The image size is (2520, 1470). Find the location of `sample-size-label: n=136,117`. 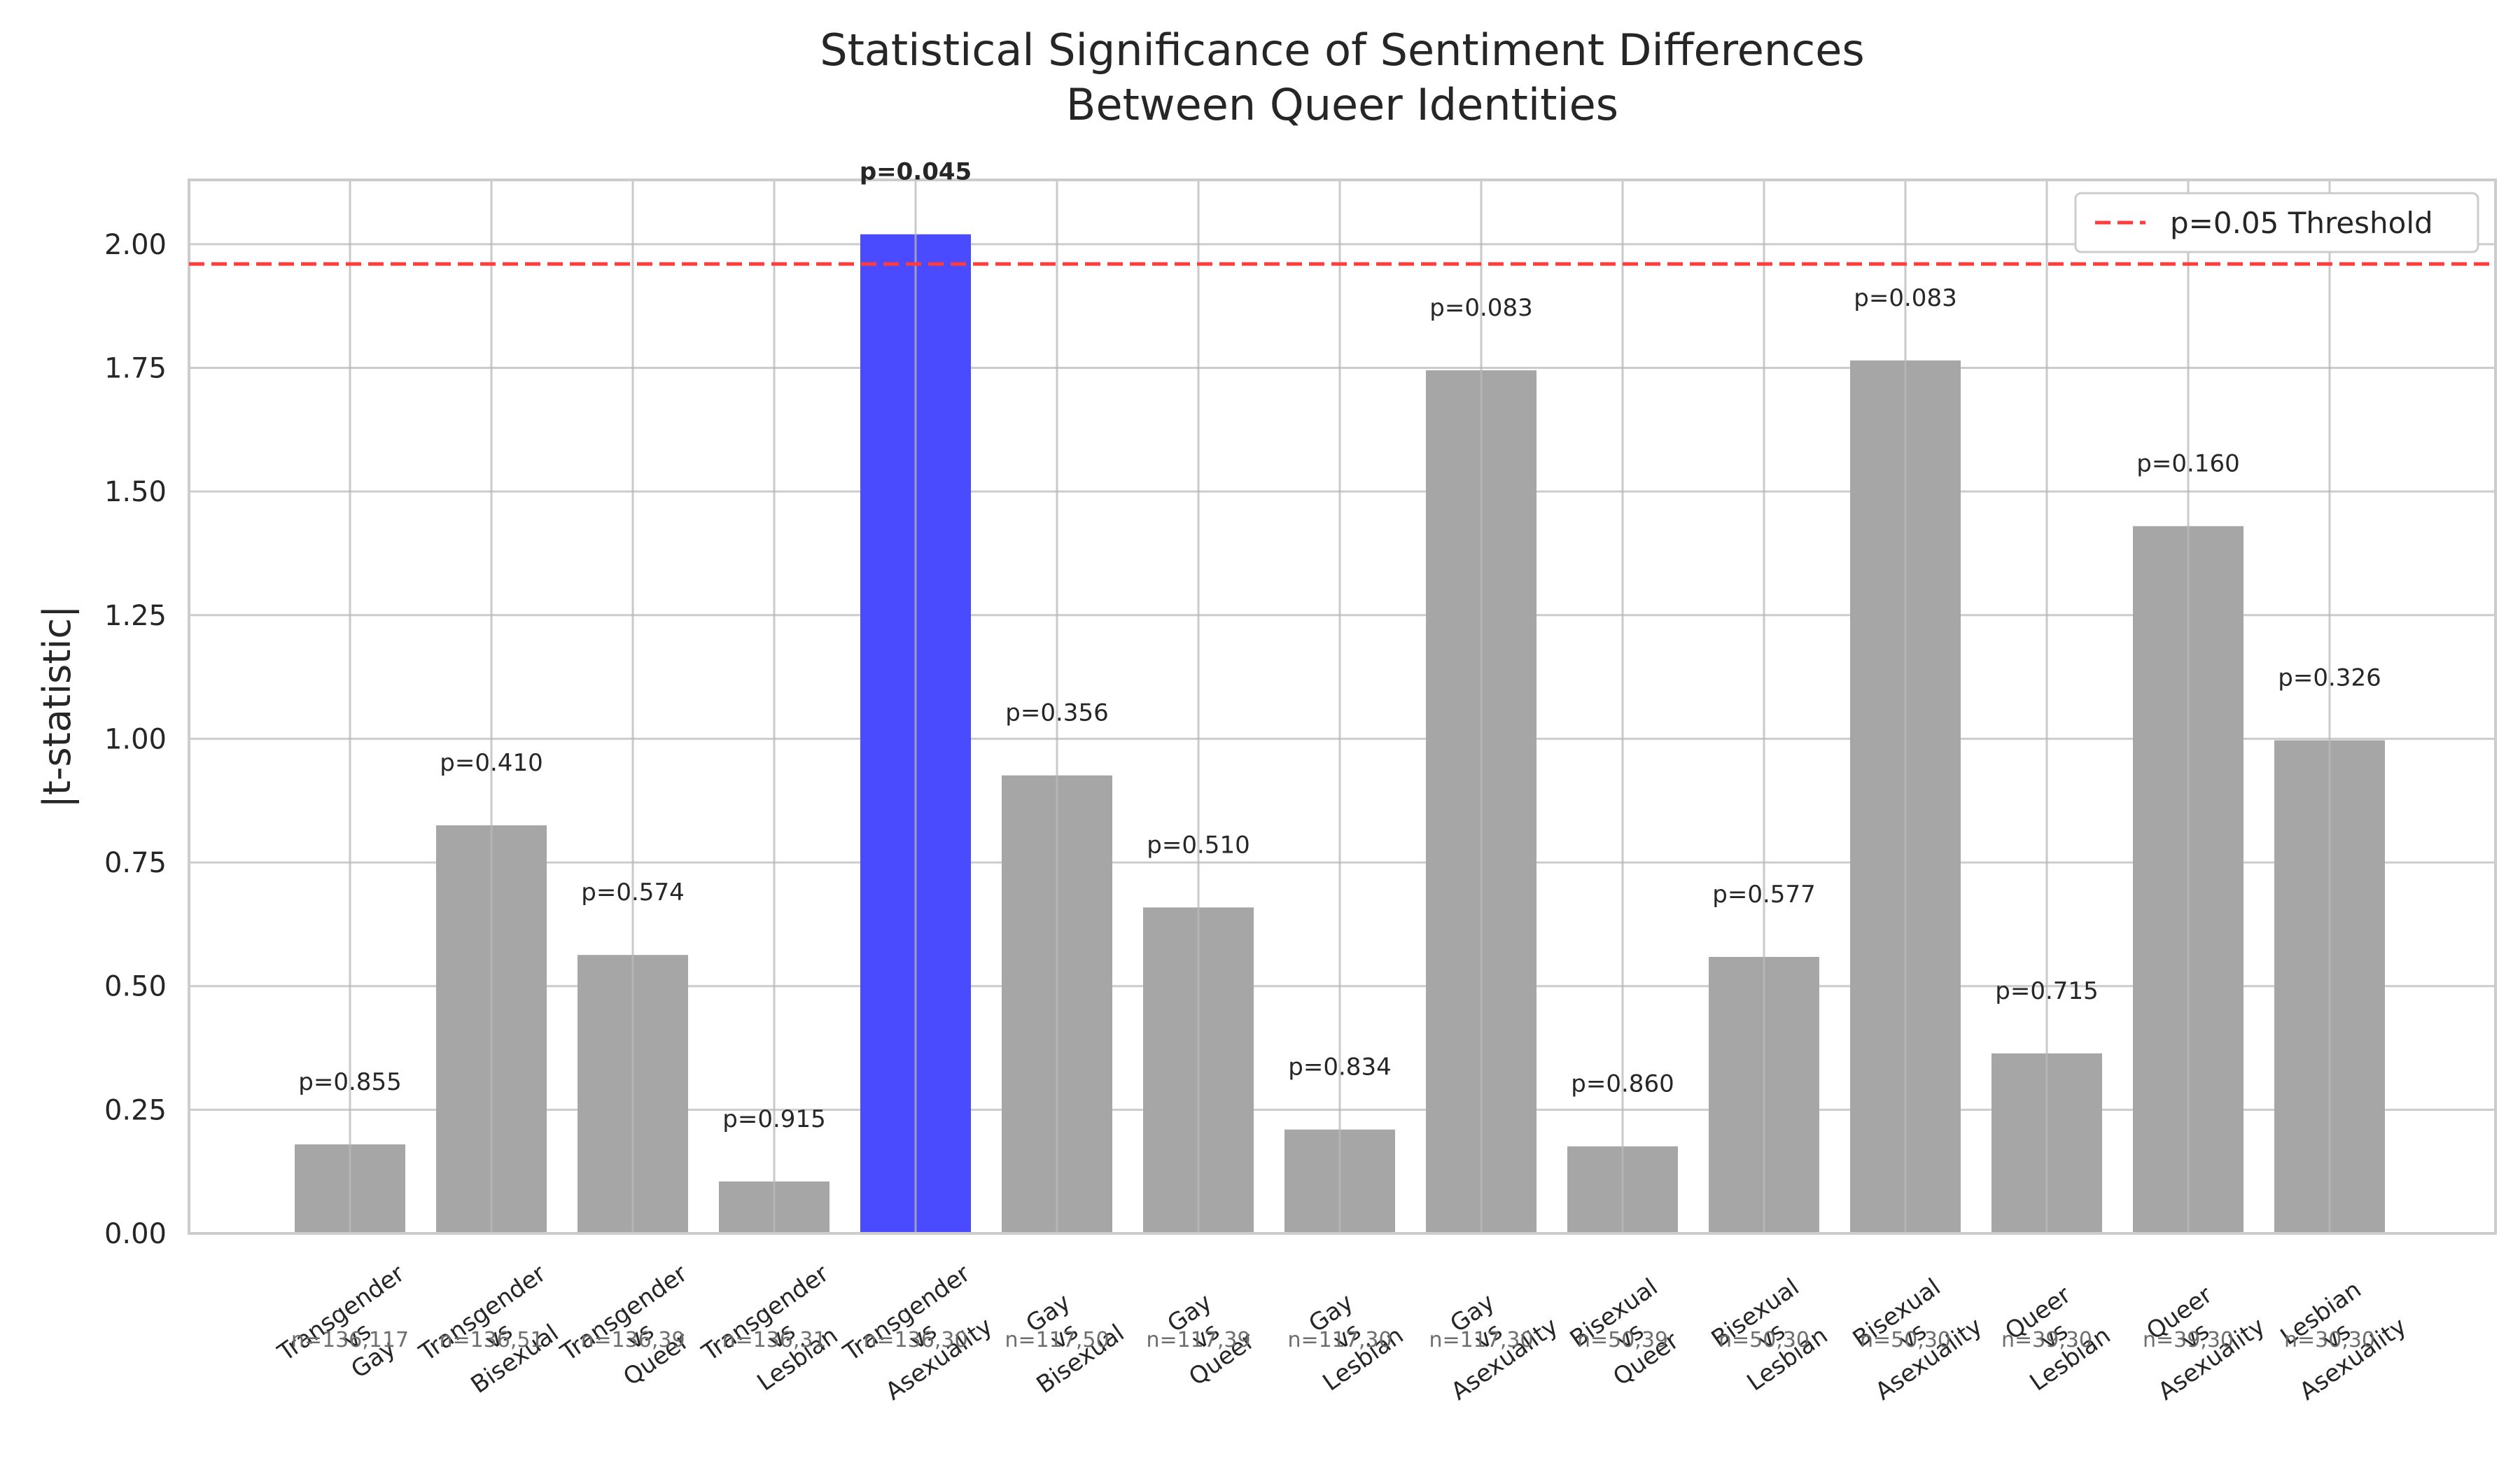

sample-size-label: n=136,117 is located at coordinates (350, 1340).